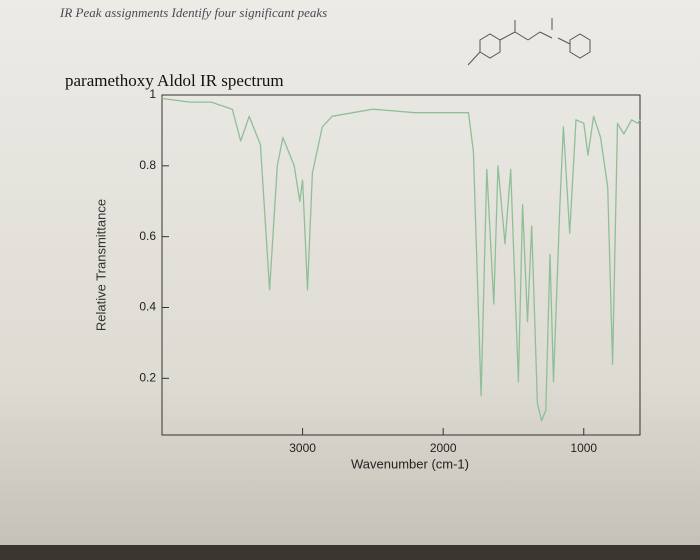 Image resolution: width=700 pixels, height=560 pixels. Describe the element at coordinates (152, 94) in the screenshot. I see `y-tick-label: 1` at that location.